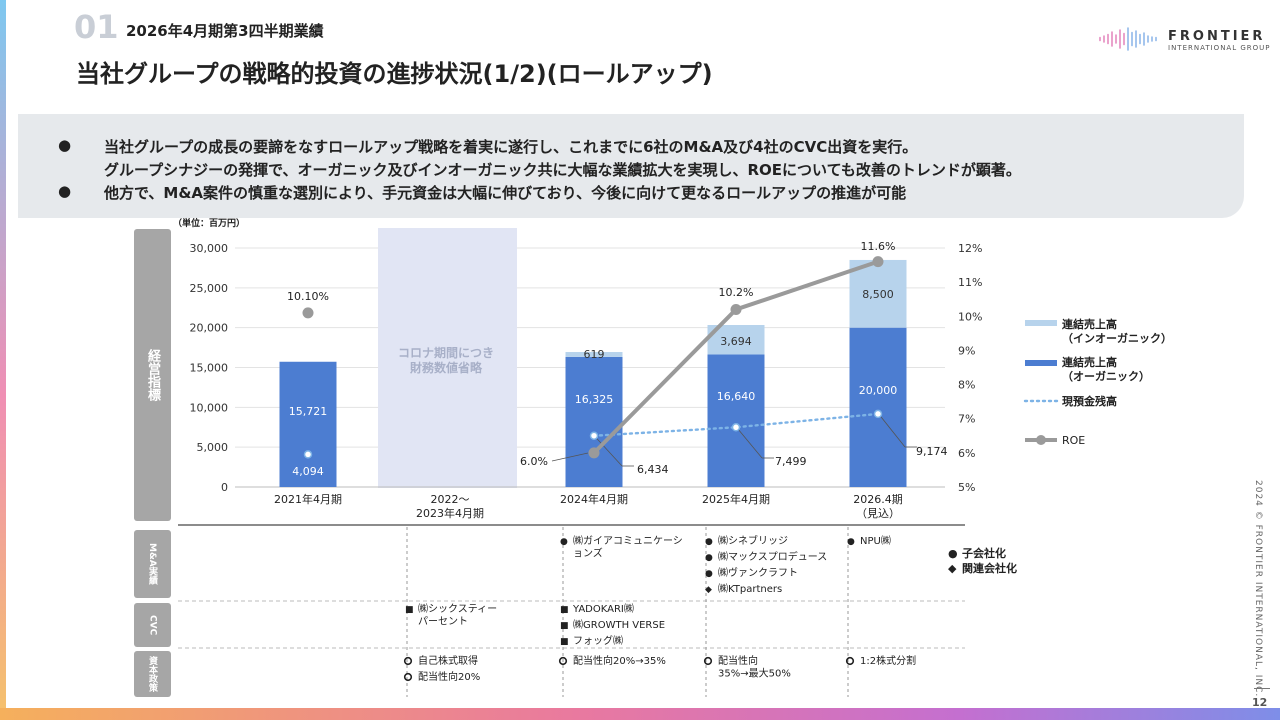 This screenshot has height=720, width=1280. Describe the element at coordinates (750, 589) in the screenshot. I see `ma-event: ㈱KTpartners` at that location.